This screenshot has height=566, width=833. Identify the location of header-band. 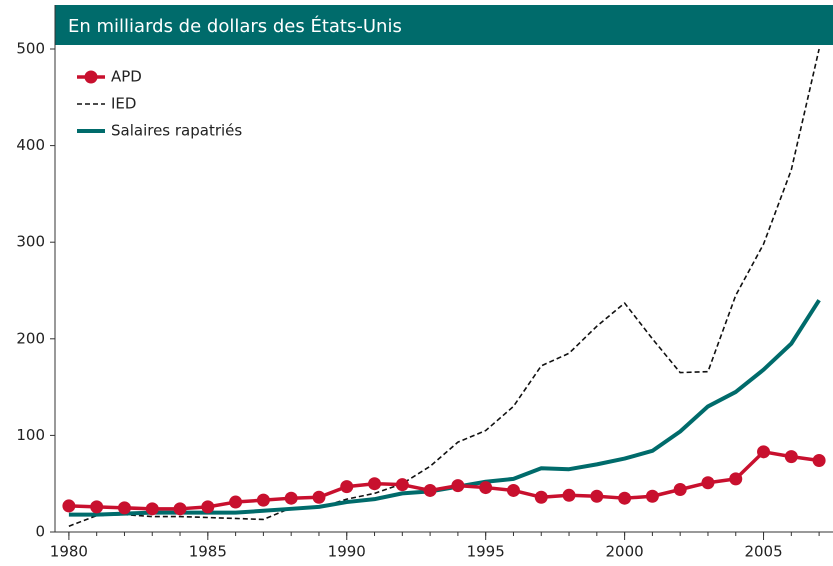
(444, 25).